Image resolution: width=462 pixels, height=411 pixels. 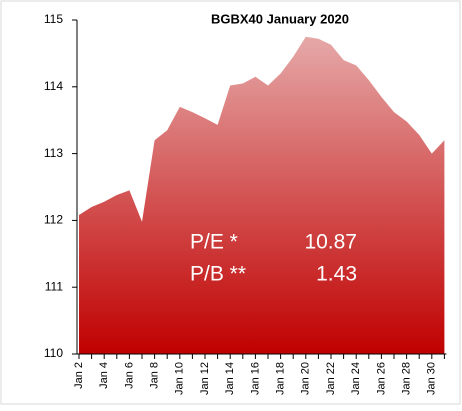 I want to click on y-tick-label: 112, so click(x=53, y=220).